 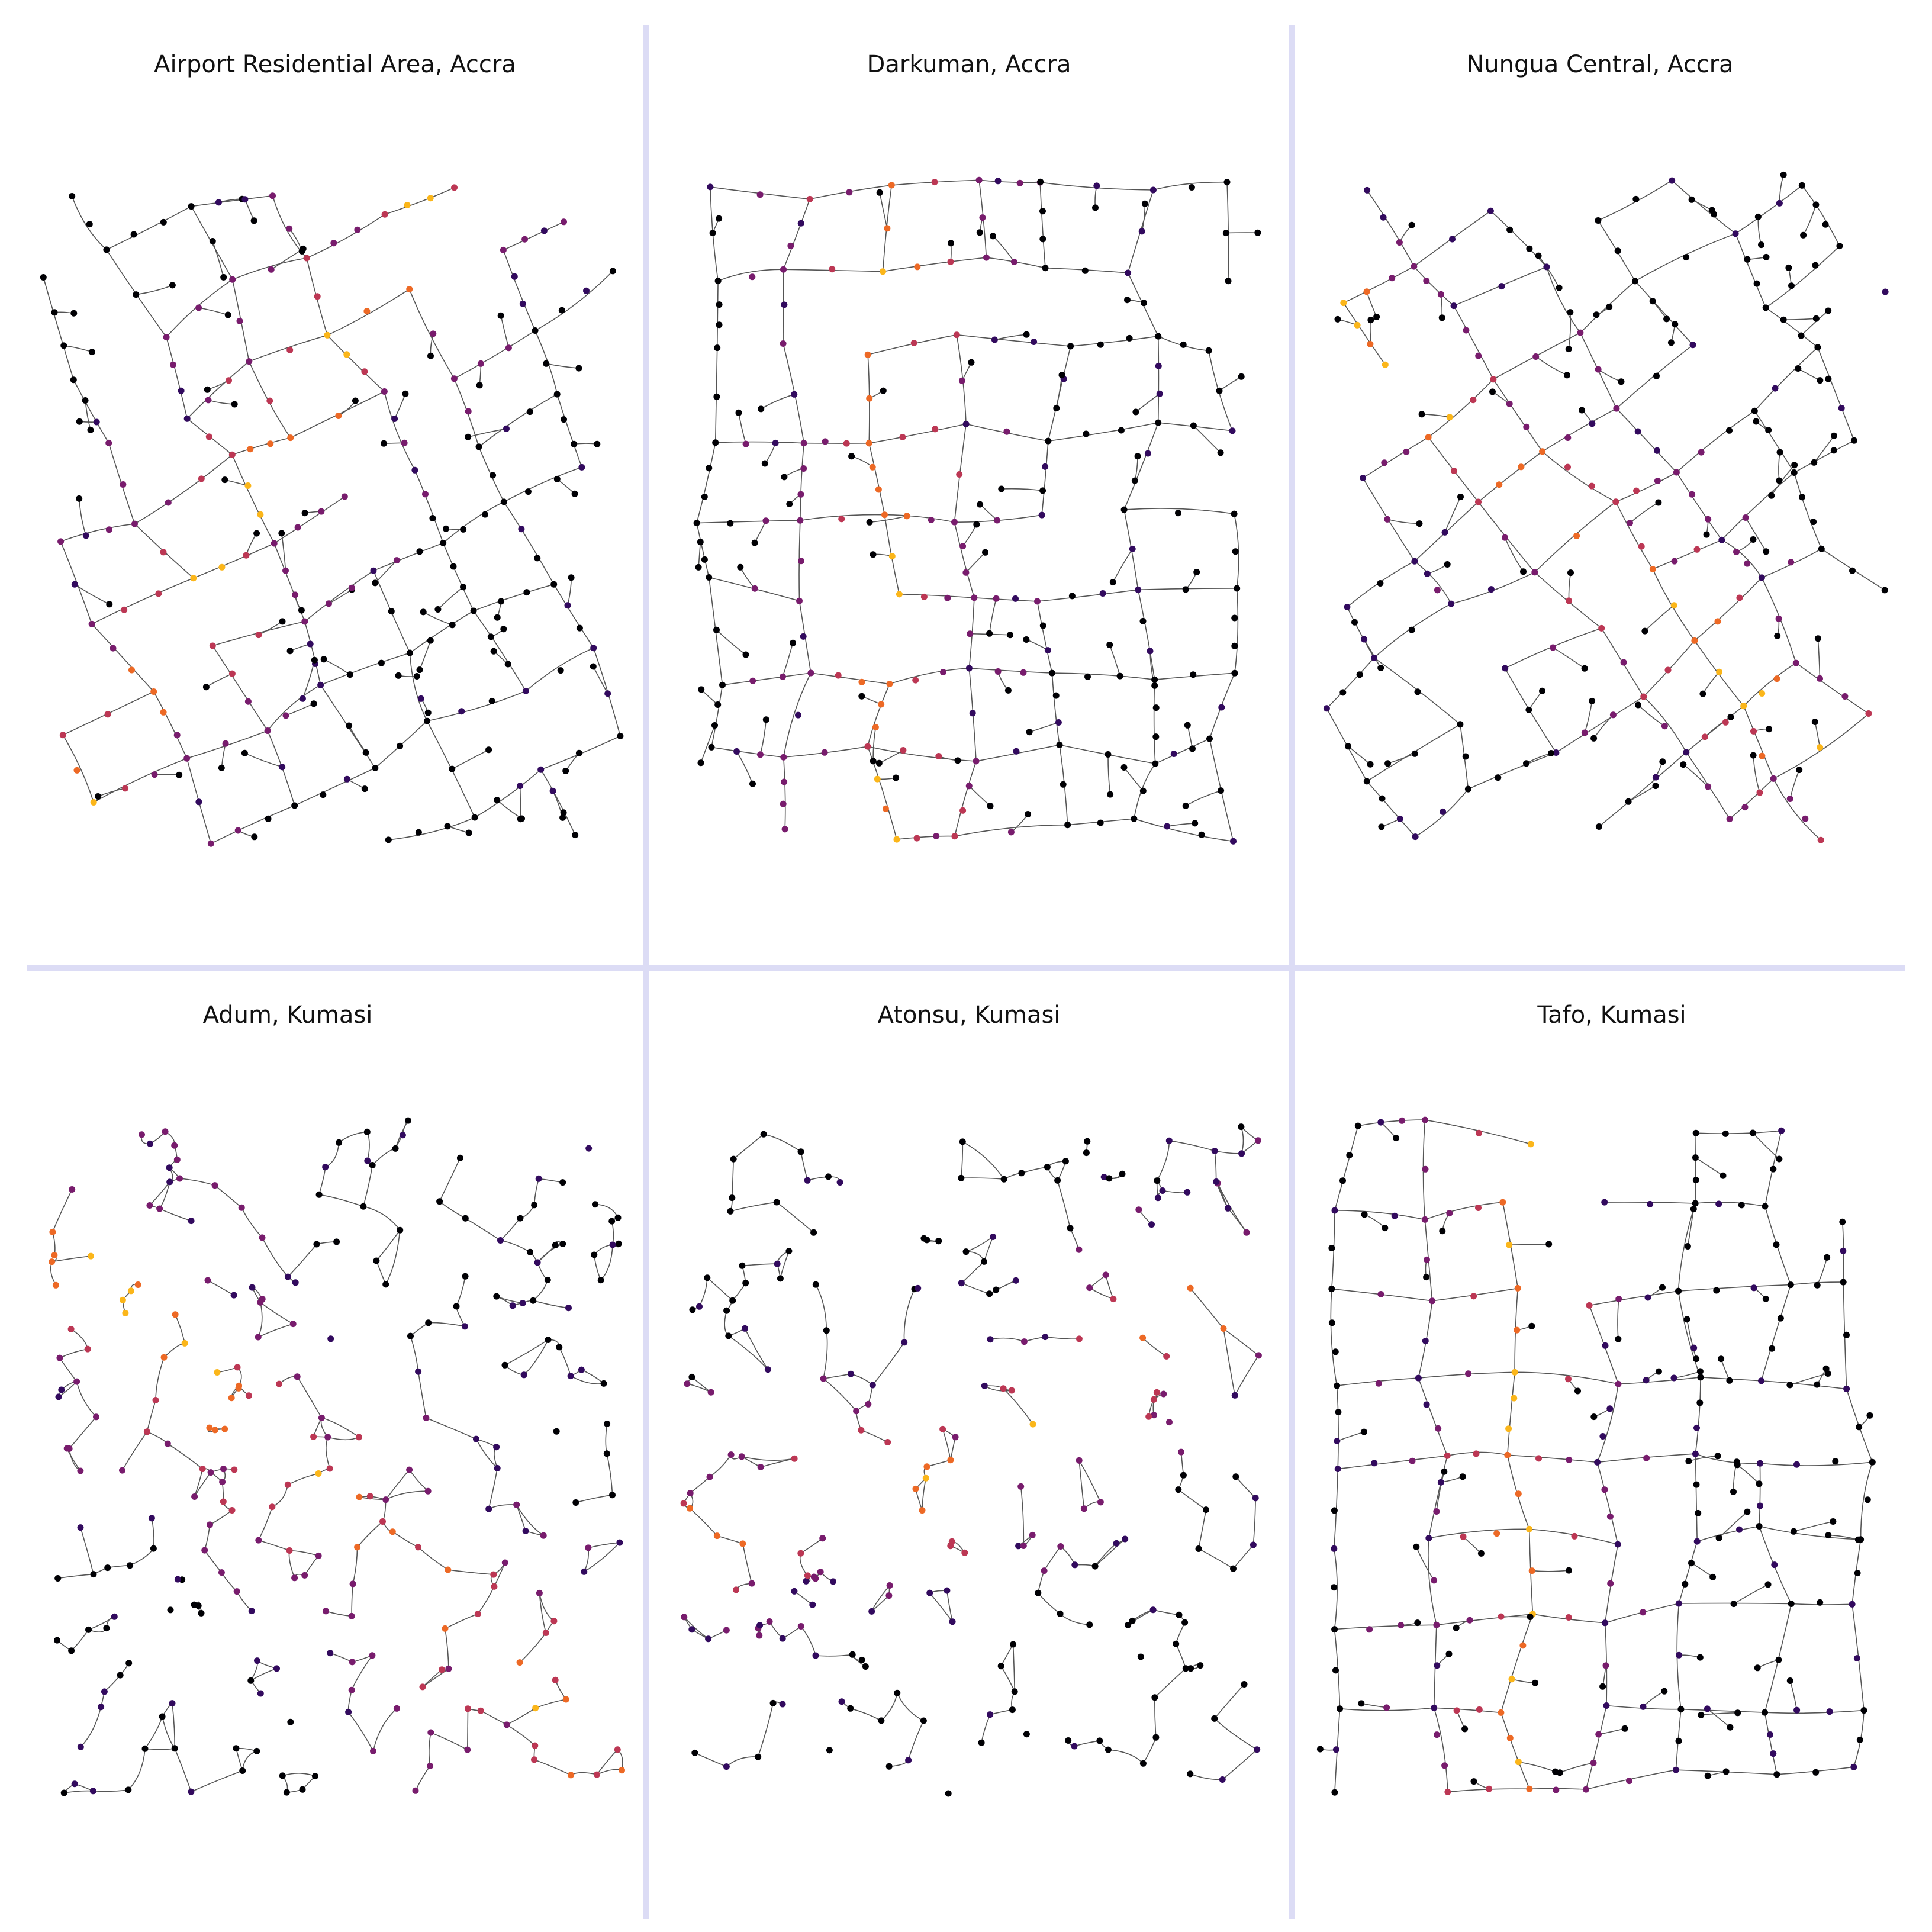 I want to click on street-edges, so click(x=1605, y=508).